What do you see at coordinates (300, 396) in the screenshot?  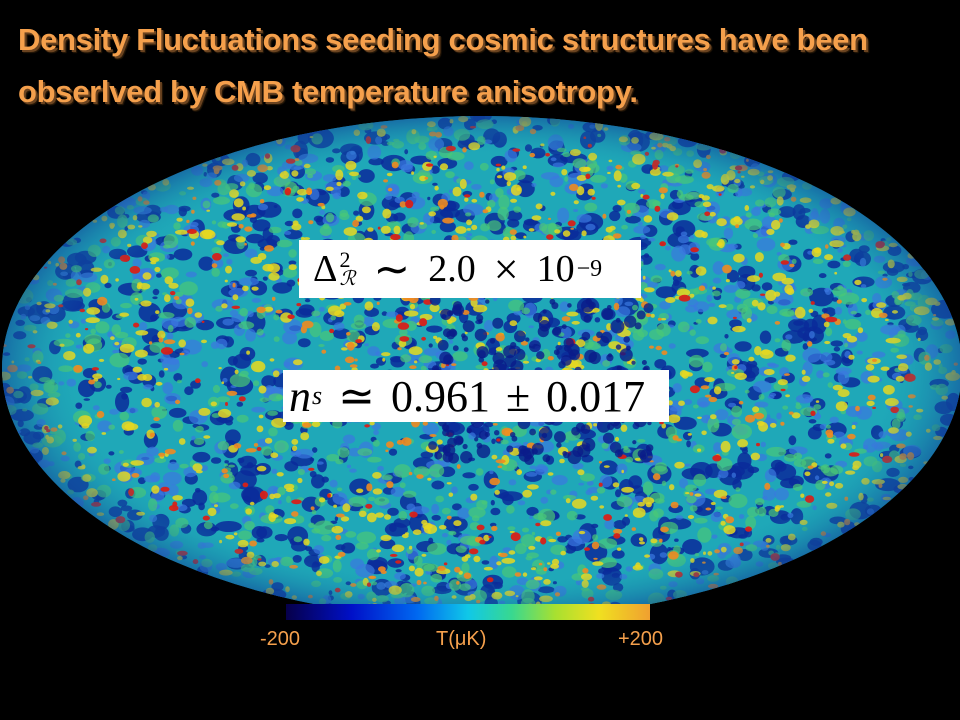 I see `spectral-index-symbol: n` at bounding box center [300, 396].